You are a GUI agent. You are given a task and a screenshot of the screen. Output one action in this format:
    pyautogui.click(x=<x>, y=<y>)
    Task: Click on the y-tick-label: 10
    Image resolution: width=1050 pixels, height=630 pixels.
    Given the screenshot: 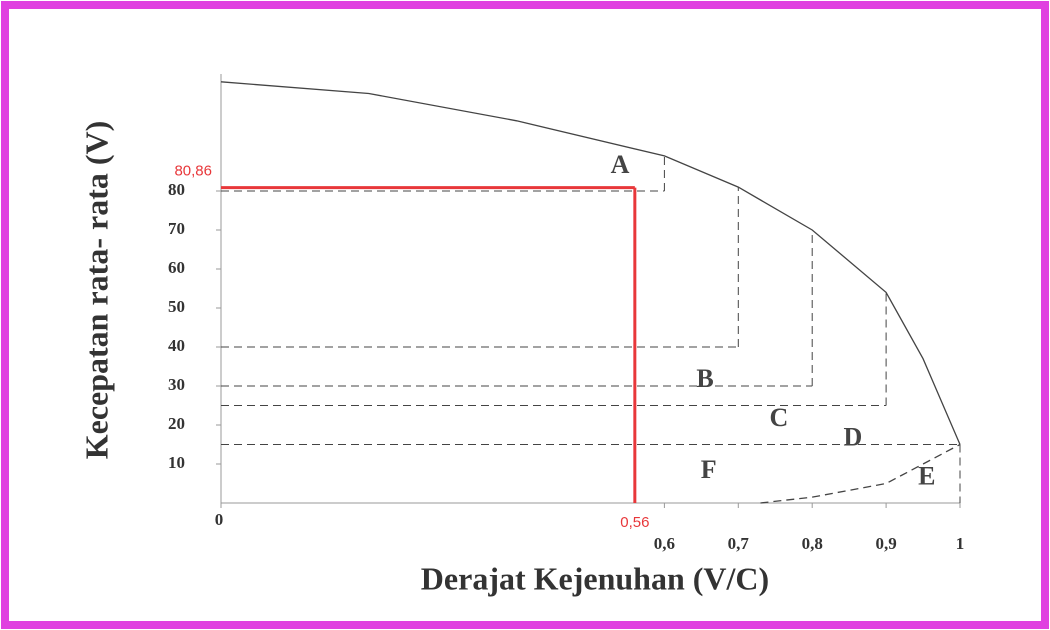 What is the action you would take?
    pyautogui.click(x=176, y=462)
    